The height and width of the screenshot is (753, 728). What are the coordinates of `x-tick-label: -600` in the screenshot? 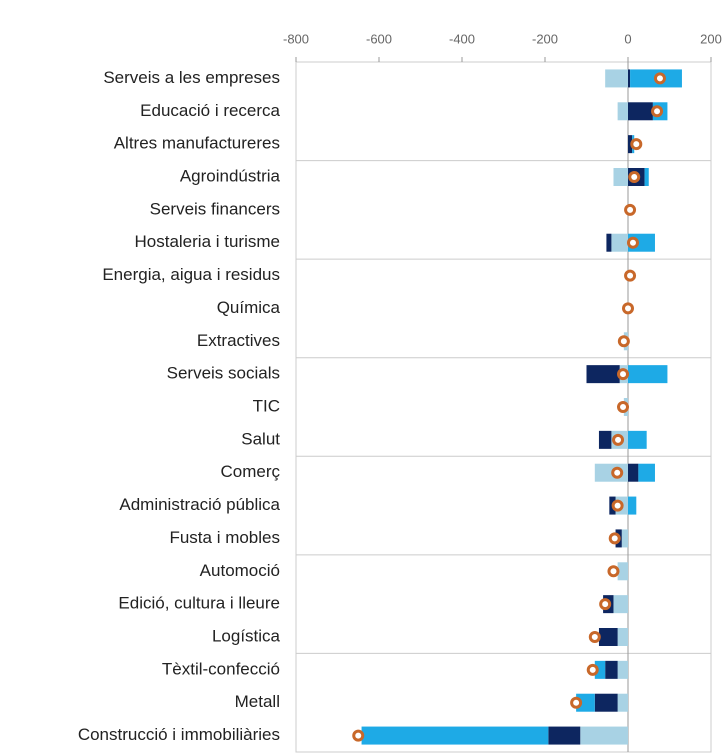 It's located at (379, 38).